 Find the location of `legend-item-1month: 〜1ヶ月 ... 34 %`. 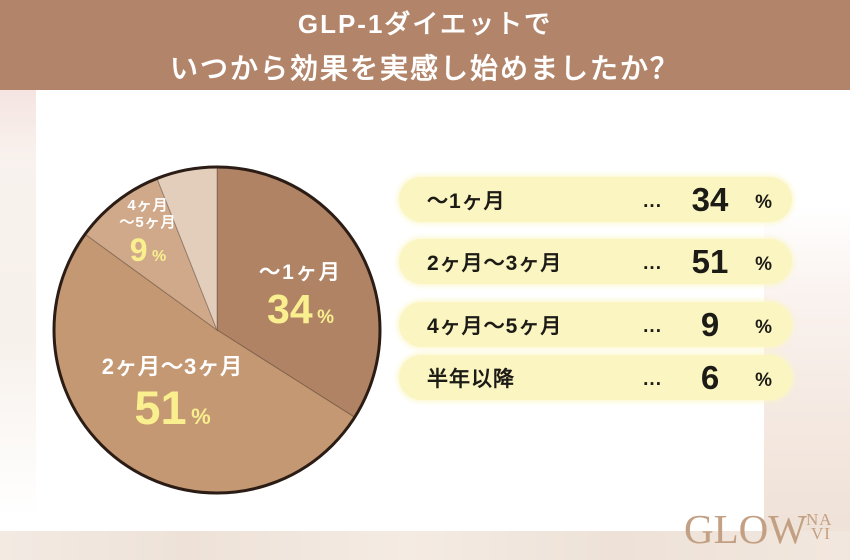

legend-item-1month: 〜1ヶ月 ... 34 % is located at coordinates (595, 199).